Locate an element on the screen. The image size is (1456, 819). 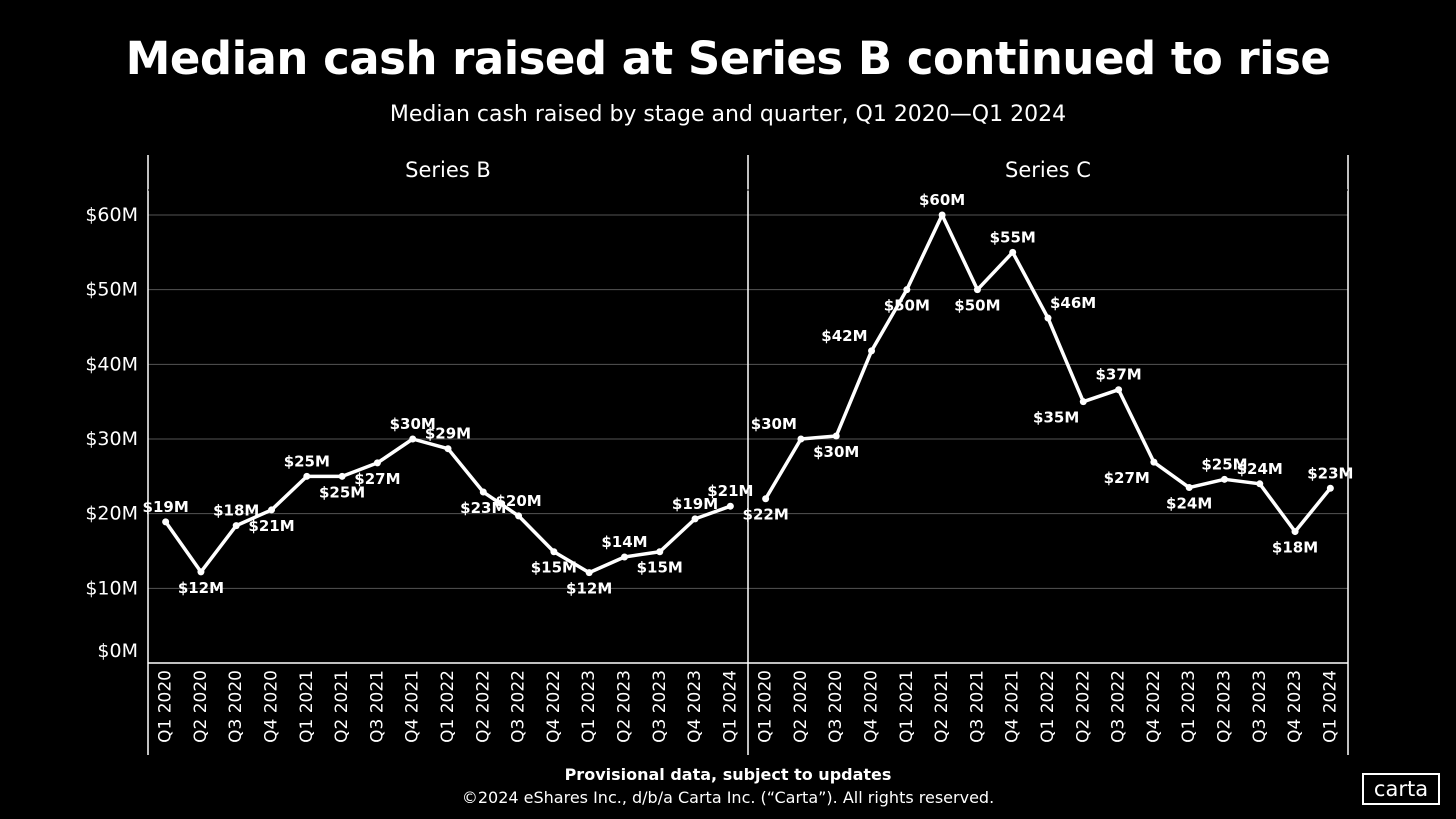
panel-title: Series C is located at coordinates (1048, 170).